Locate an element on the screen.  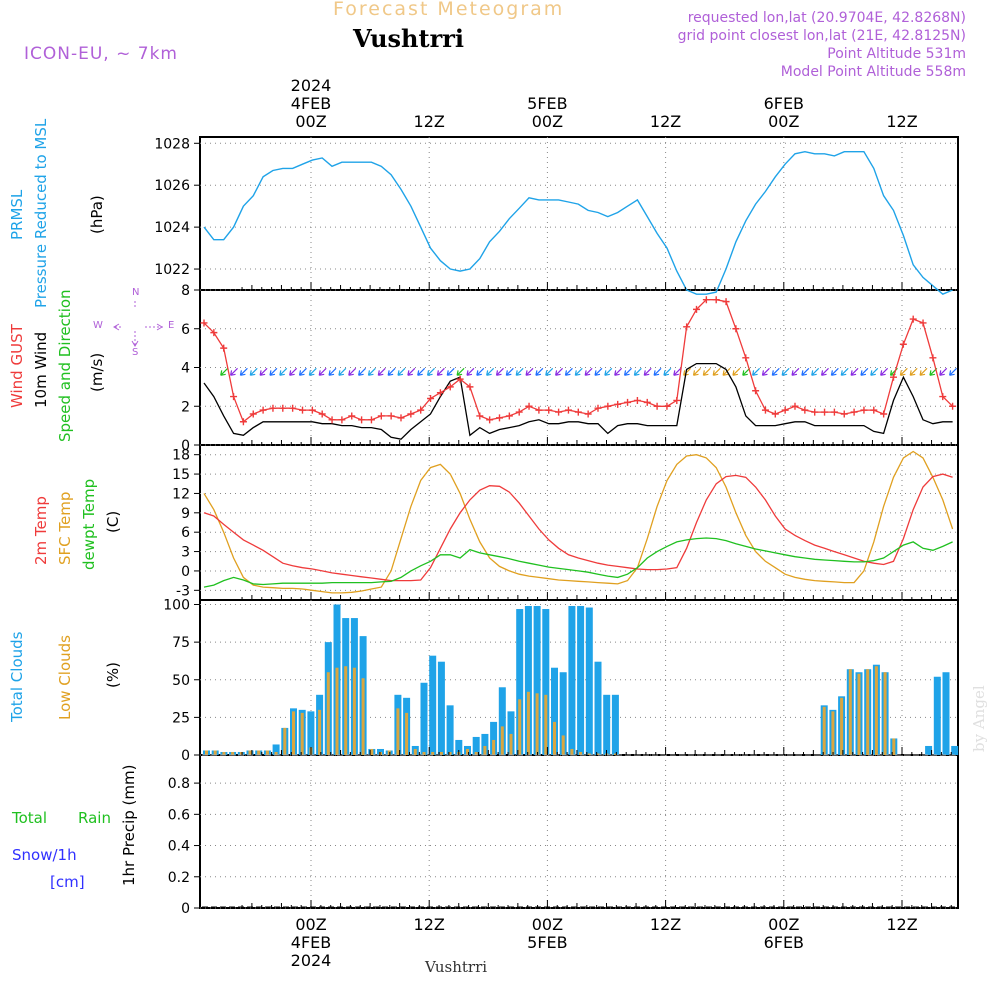
prmsl-line is located at coordinates (578, 223).